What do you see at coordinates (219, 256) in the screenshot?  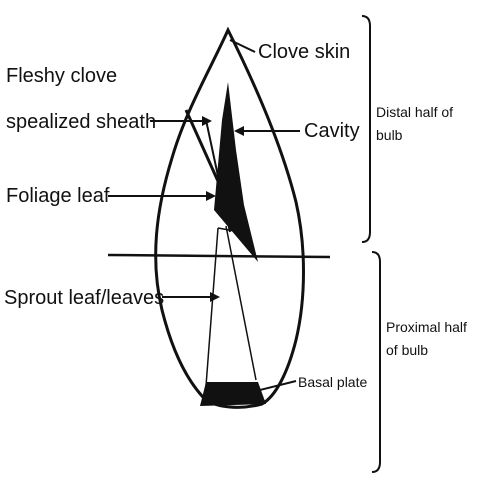 I see `divider-line` at bounding box center [219, 256].